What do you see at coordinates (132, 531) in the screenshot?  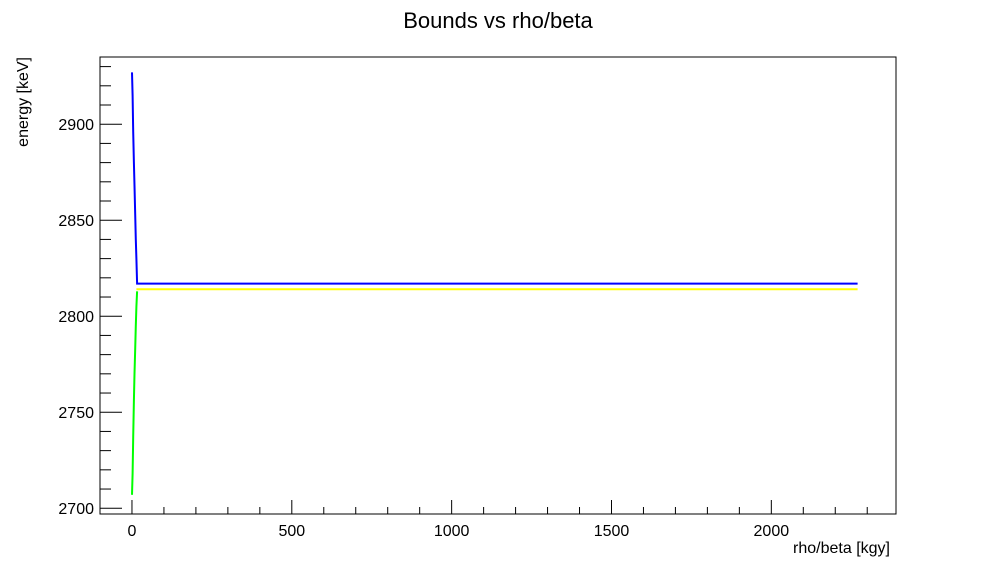 I see `x-tick-label: 0` at bounding box center [132, 531].